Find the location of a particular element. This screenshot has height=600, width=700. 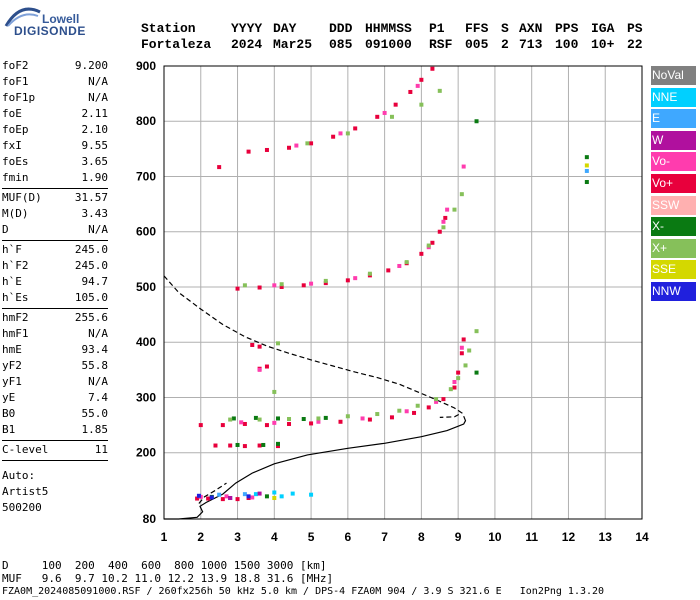

header-label-station: Station is located at coordinates (168, 28).